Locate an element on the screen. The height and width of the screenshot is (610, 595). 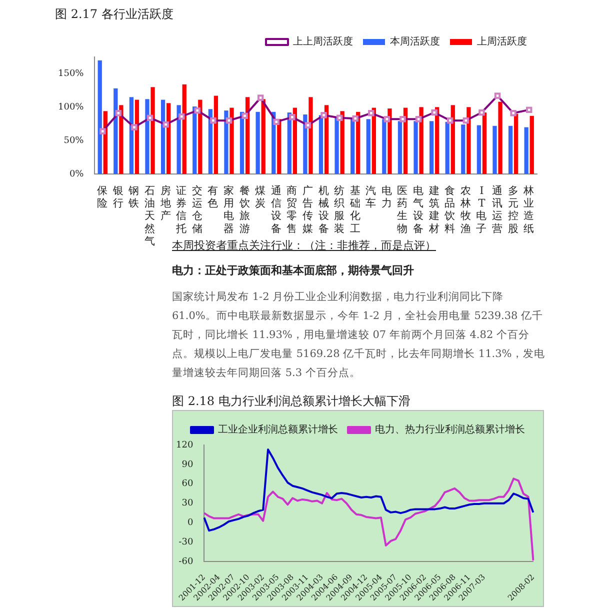
x-tick-label: 电力 is located at coordinates (386, 197).